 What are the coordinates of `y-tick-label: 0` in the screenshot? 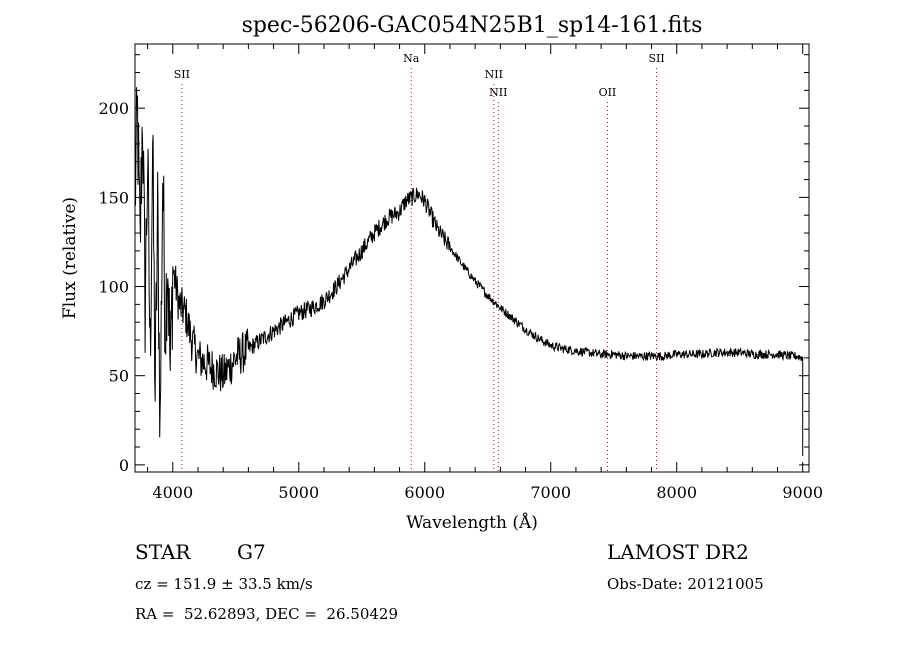 It's located at (124, 465).